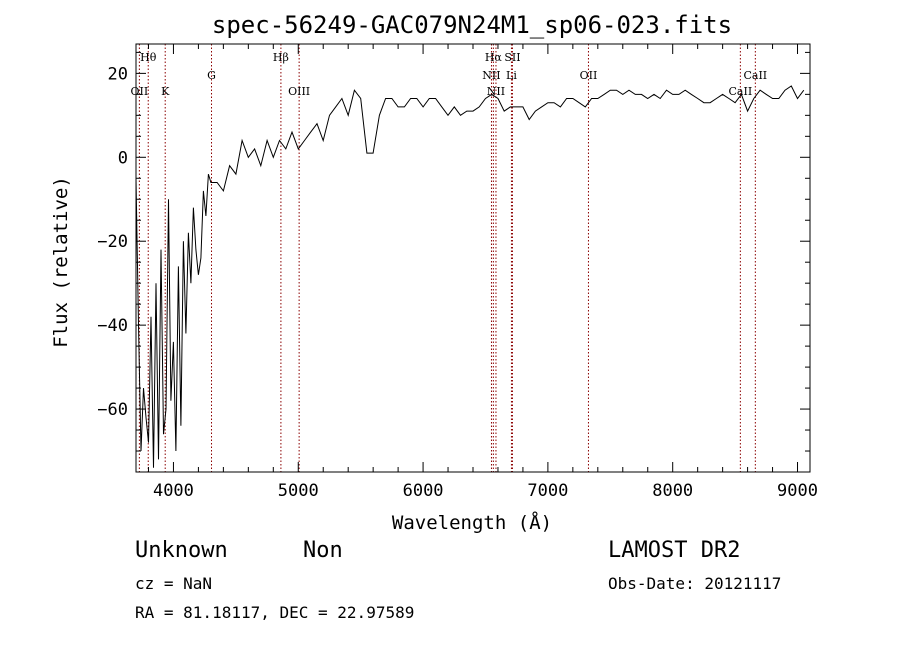 The height and width of the screenshot is (649, 900). I want to click on y-tick-label: −20, so click(112, 242).